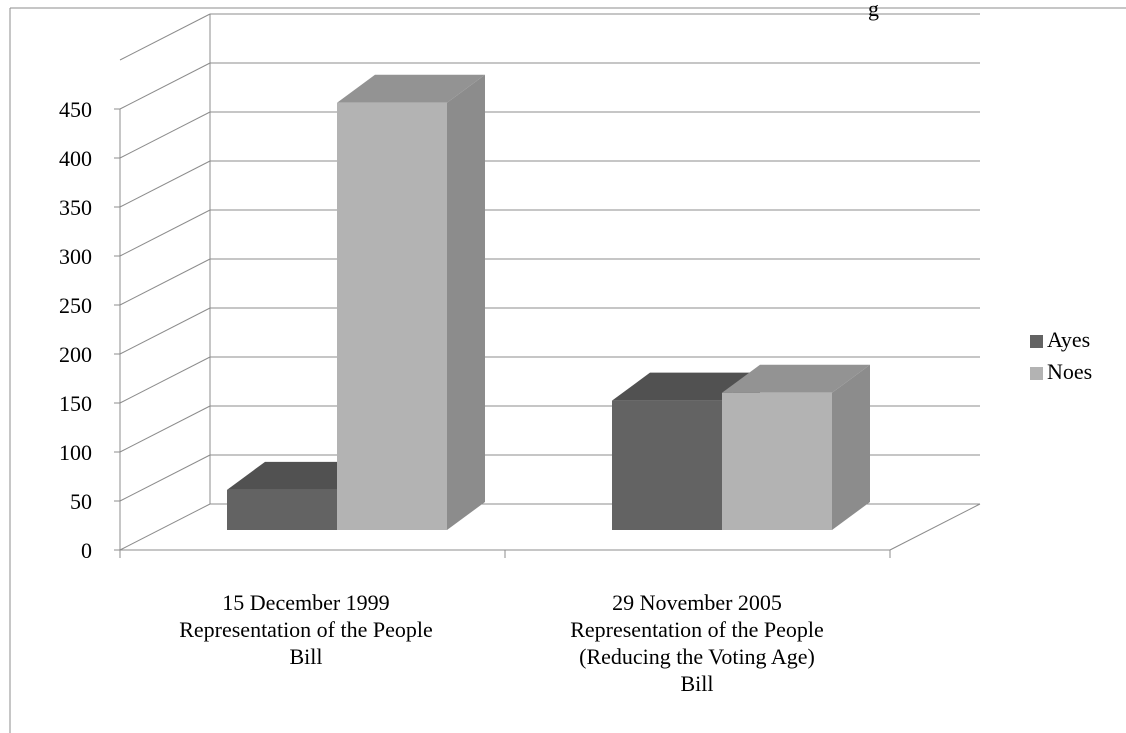 The image size is (1126, 733). Describe the element at coordinates (305, 602) in the screenshot. I see `category-label-line: 15 December 1999` at that location.